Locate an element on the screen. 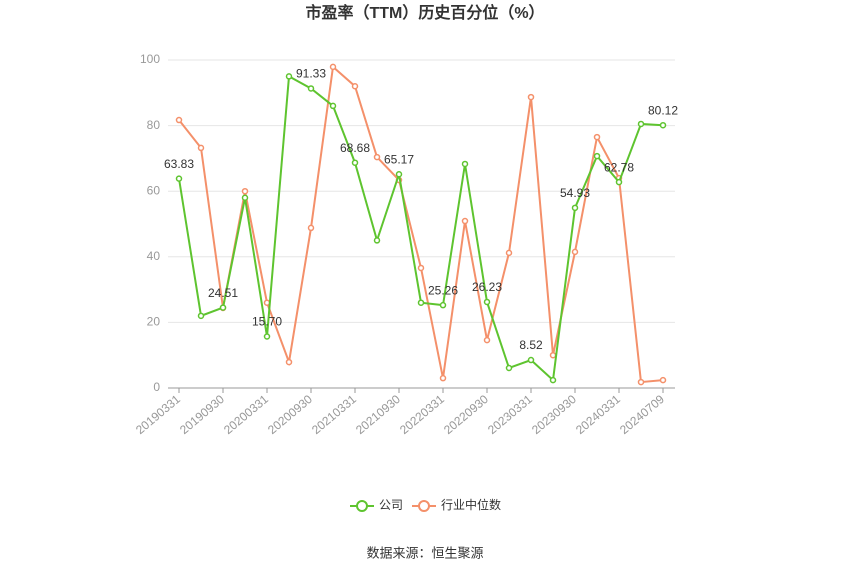 Image resolution: width=850 pixels, height=575 pixels. y-tick-label: 20 is located at coordinates (154, 322).